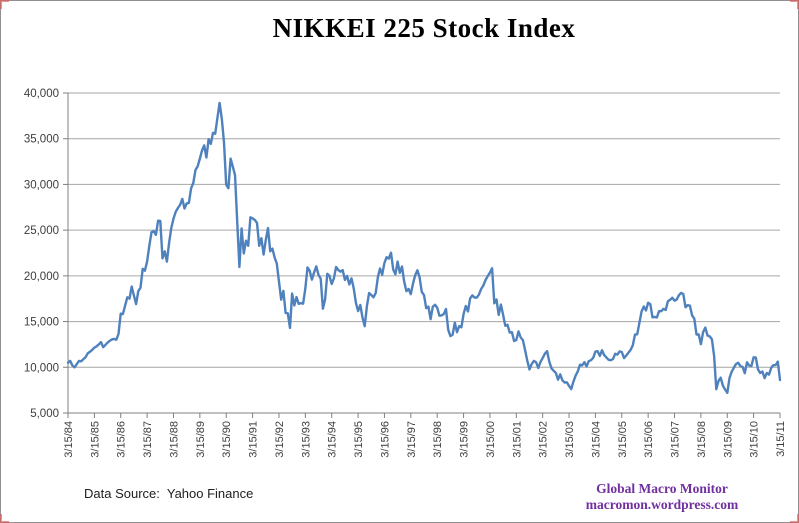  I want to click on svg-text: 3/15/03, so click(570, 439).